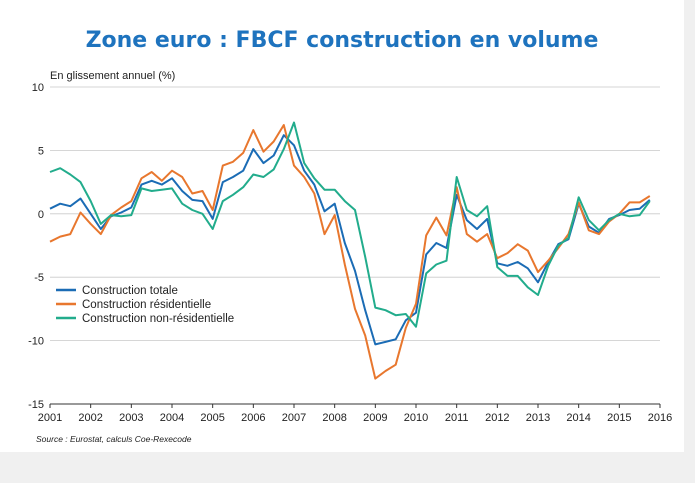 The height and width of the screenshot is (483, 695). Describe the element at coordinates (334, 418) in the screenshot. I see `x-tick-label: 2008` at that location.